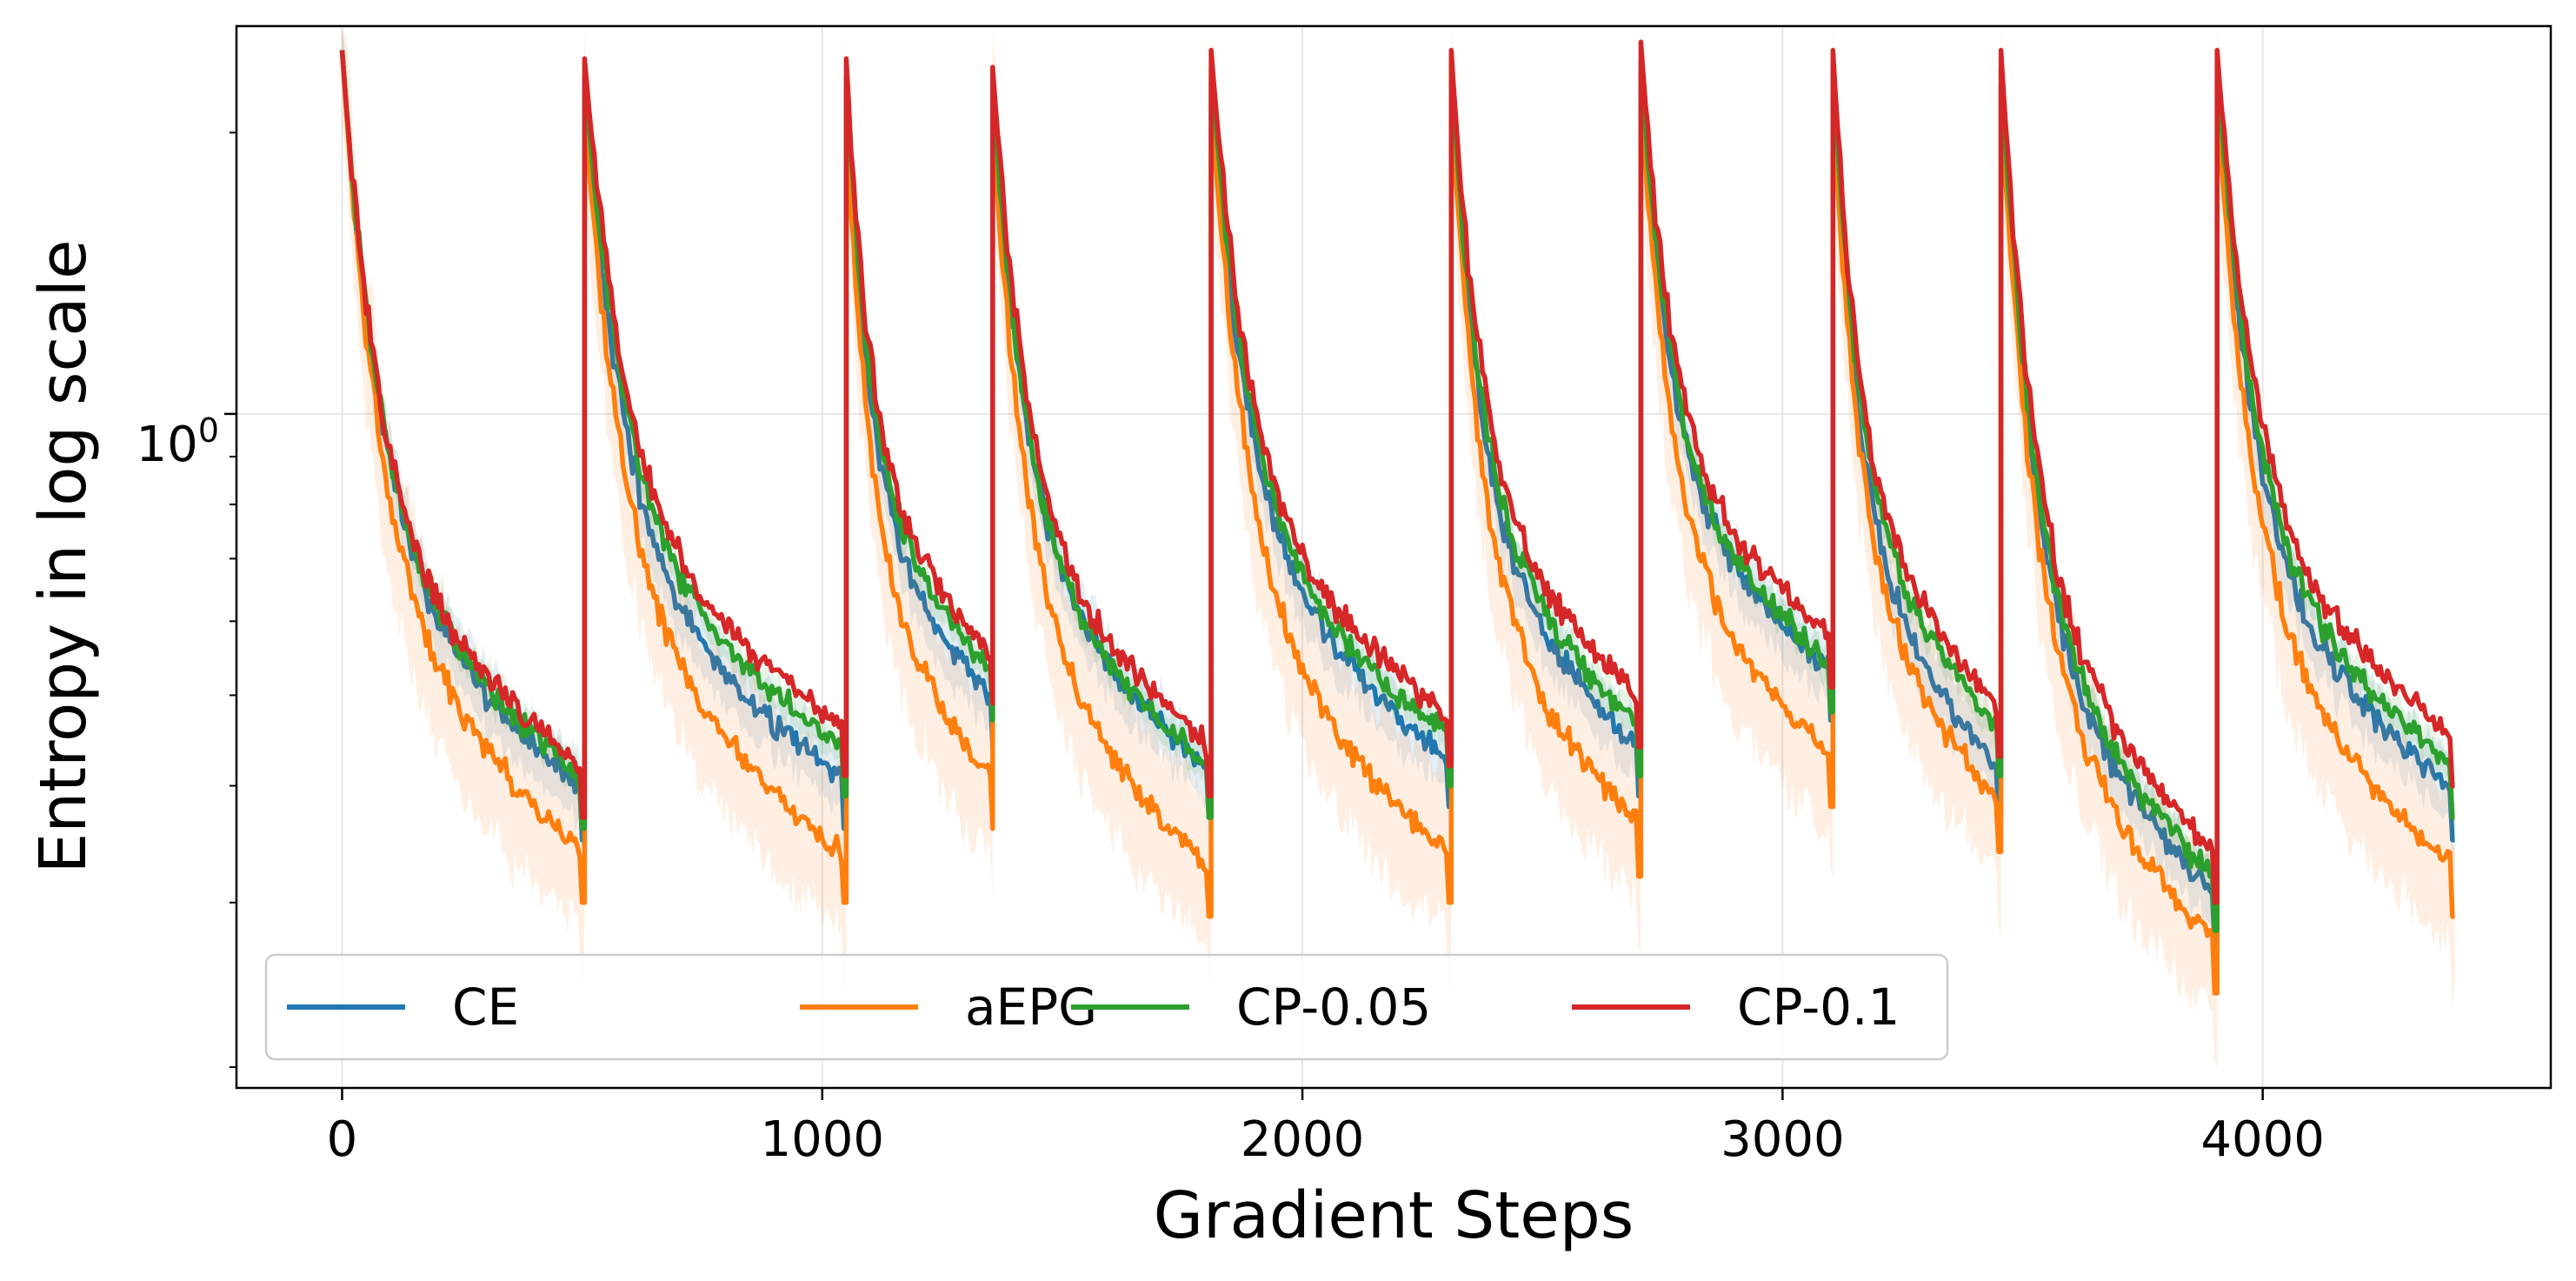  I want to click on legend: CE aEPG CP-0.05 CP-0.1, so click(1106, 1007).